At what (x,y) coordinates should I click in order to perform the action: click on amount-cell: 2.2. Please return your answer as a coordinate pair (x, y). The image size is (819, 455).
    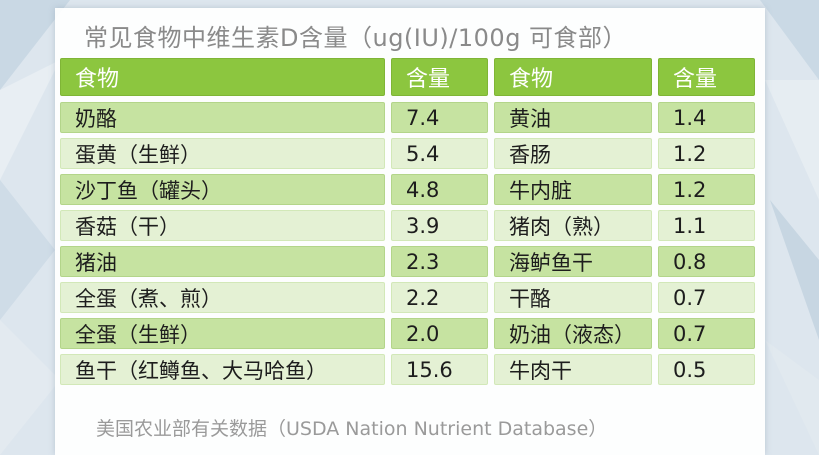
    Looking at the image, I should click on (439, 297).